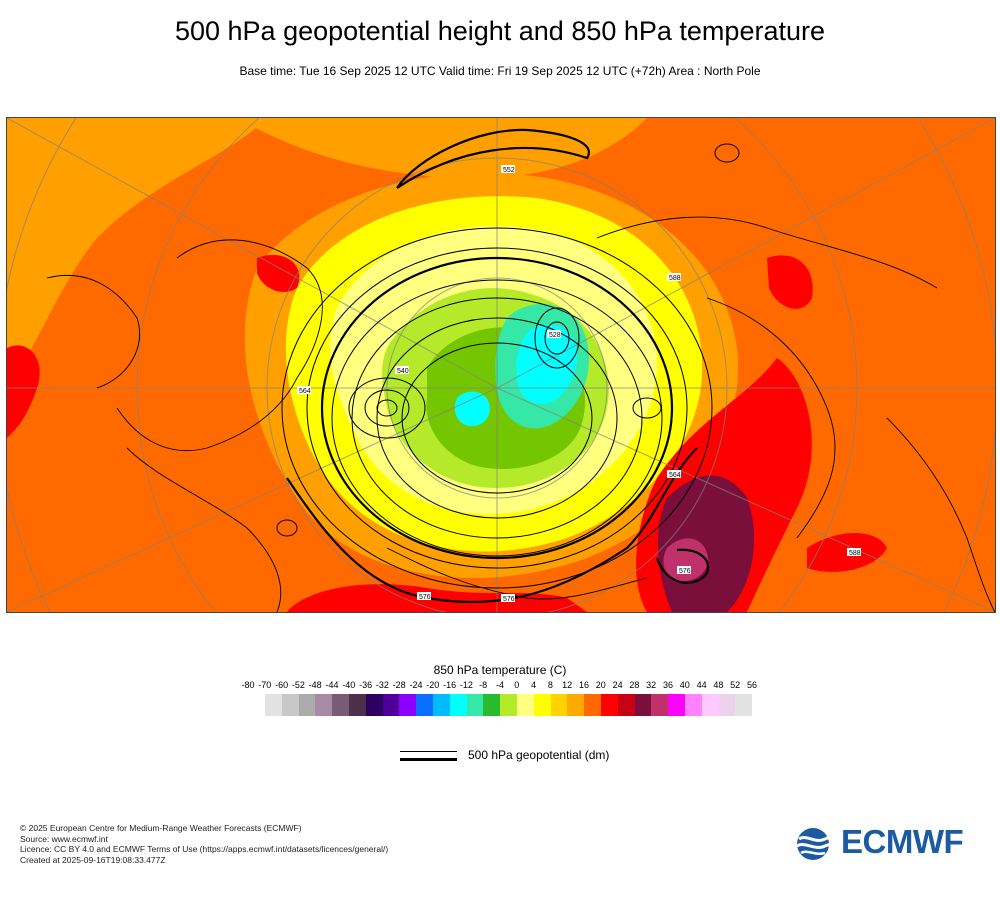 The image size is (1000, 900). Describe the element at coordinates (93, 859) in the screenshot. I see `created-line: Created at 2025-09-16T19:08:33.477Z` at that location.